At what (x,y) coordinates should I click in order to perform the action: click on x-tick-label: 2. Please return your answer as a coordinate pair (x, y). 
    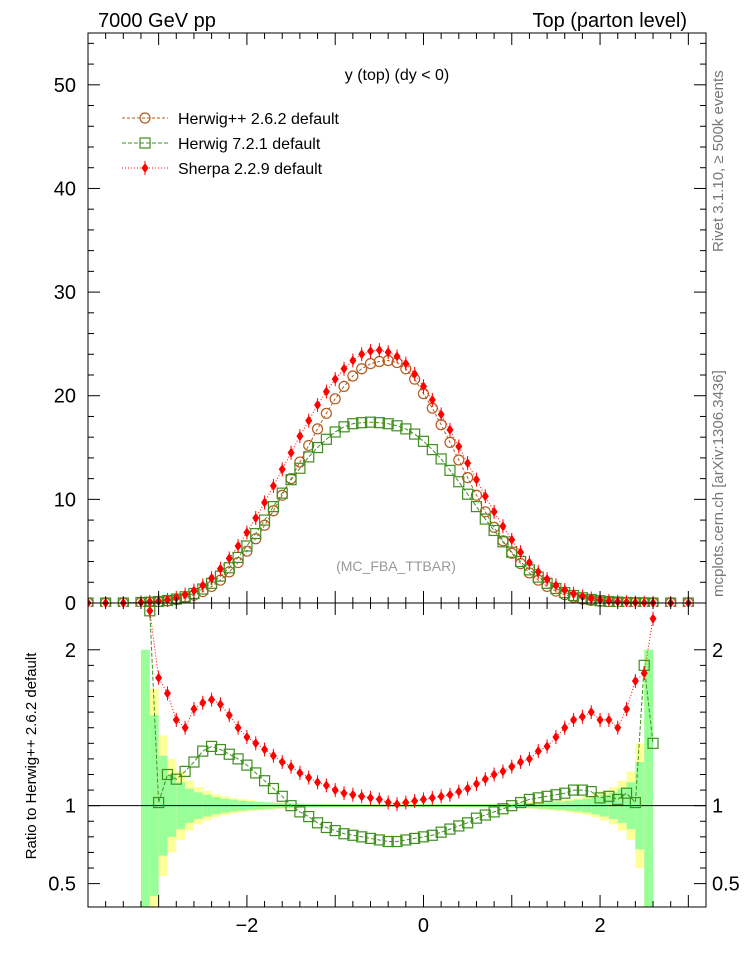
    Looking at the image, I should click on (599, 926).